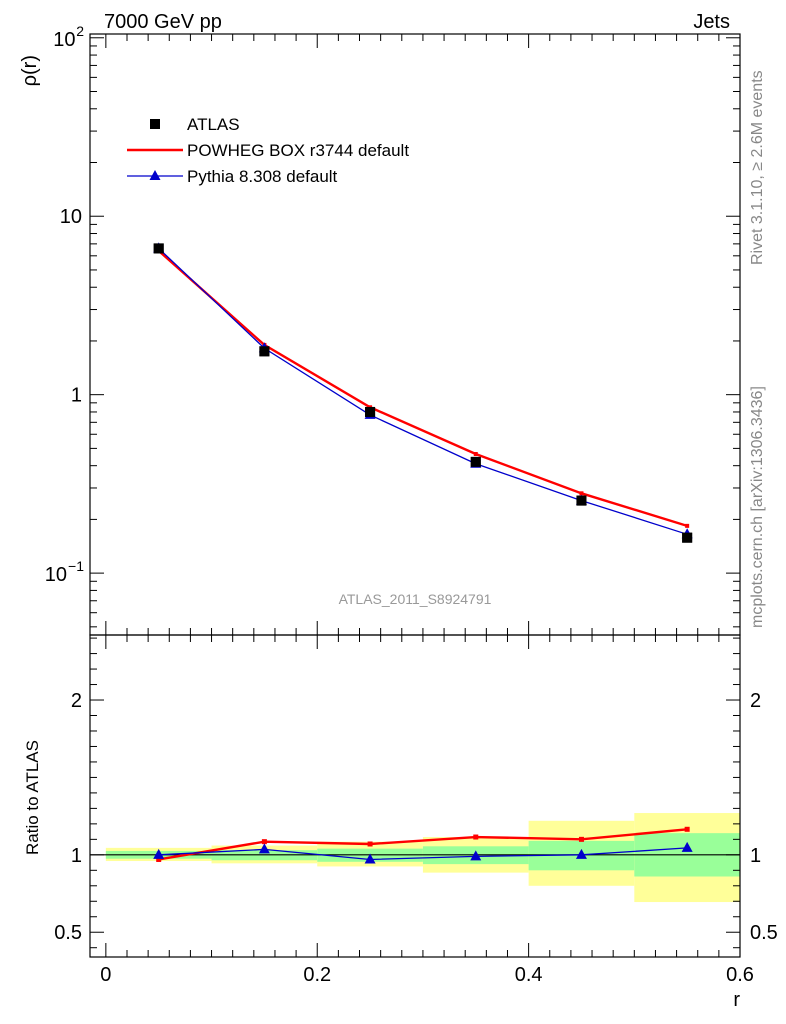  I want to click on ratio-y-tick-label-left: 1, so click(76, 856).